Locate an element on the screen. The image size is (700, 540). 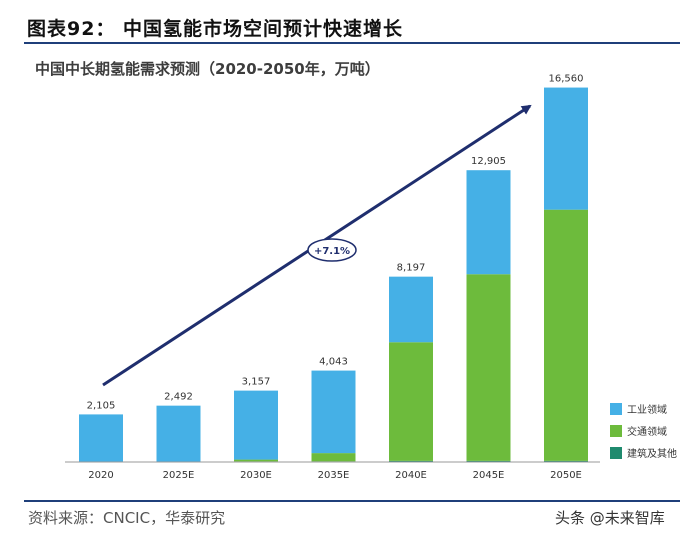
legend-label-2: 建筑及其他 is located at coordinates (652, 453).